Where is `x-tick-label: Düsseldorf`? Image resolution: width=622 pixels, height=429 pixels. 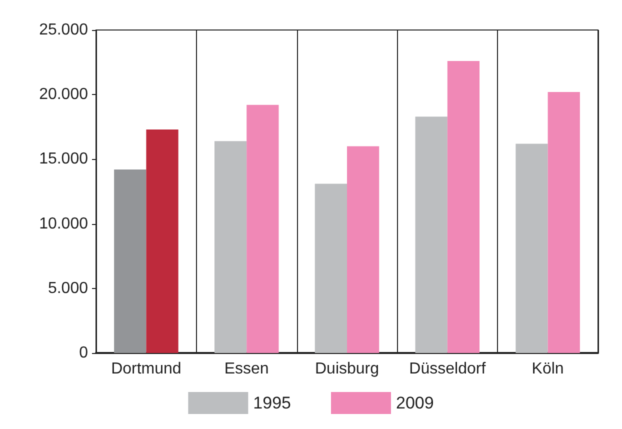
x-tick-label: Düsseldorf is located at coordinates (447, 369).